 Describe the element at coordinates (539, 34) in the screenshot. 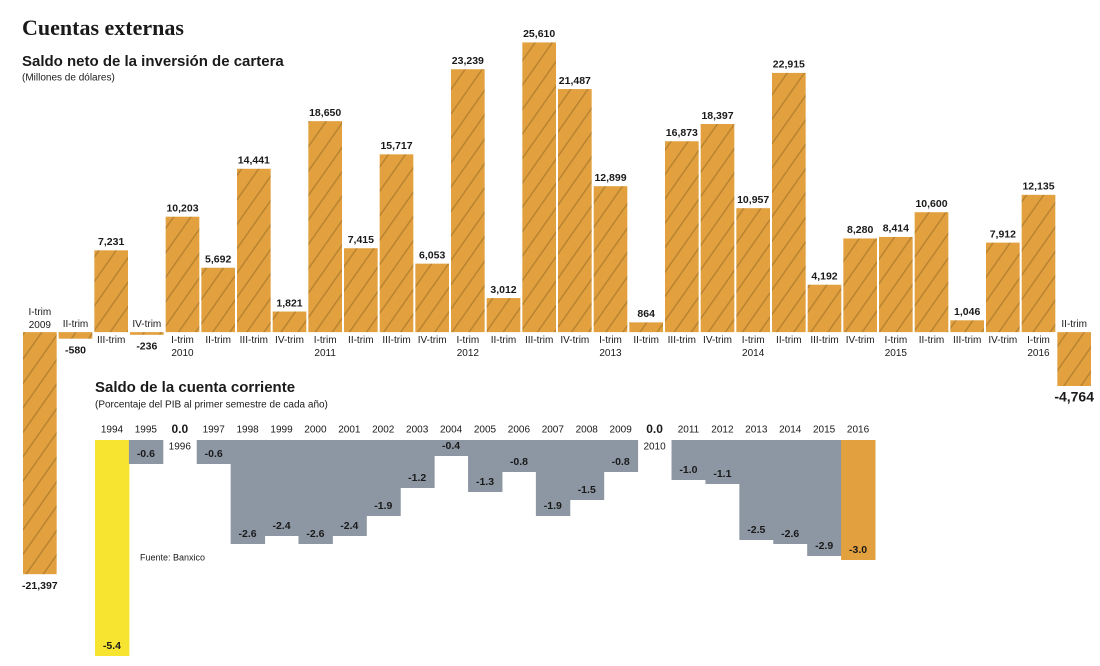

I see `value-label: 25,610` at that location.